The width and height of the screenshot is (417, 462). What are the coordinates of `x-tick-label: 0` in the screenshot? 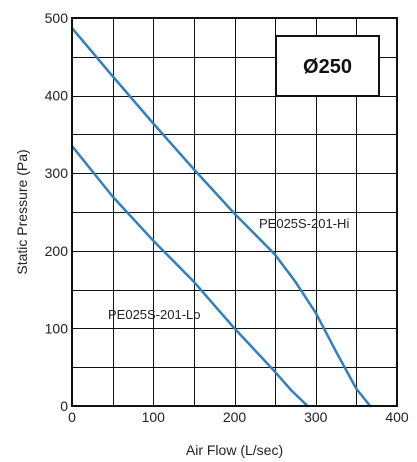 It's located at (72, 417).